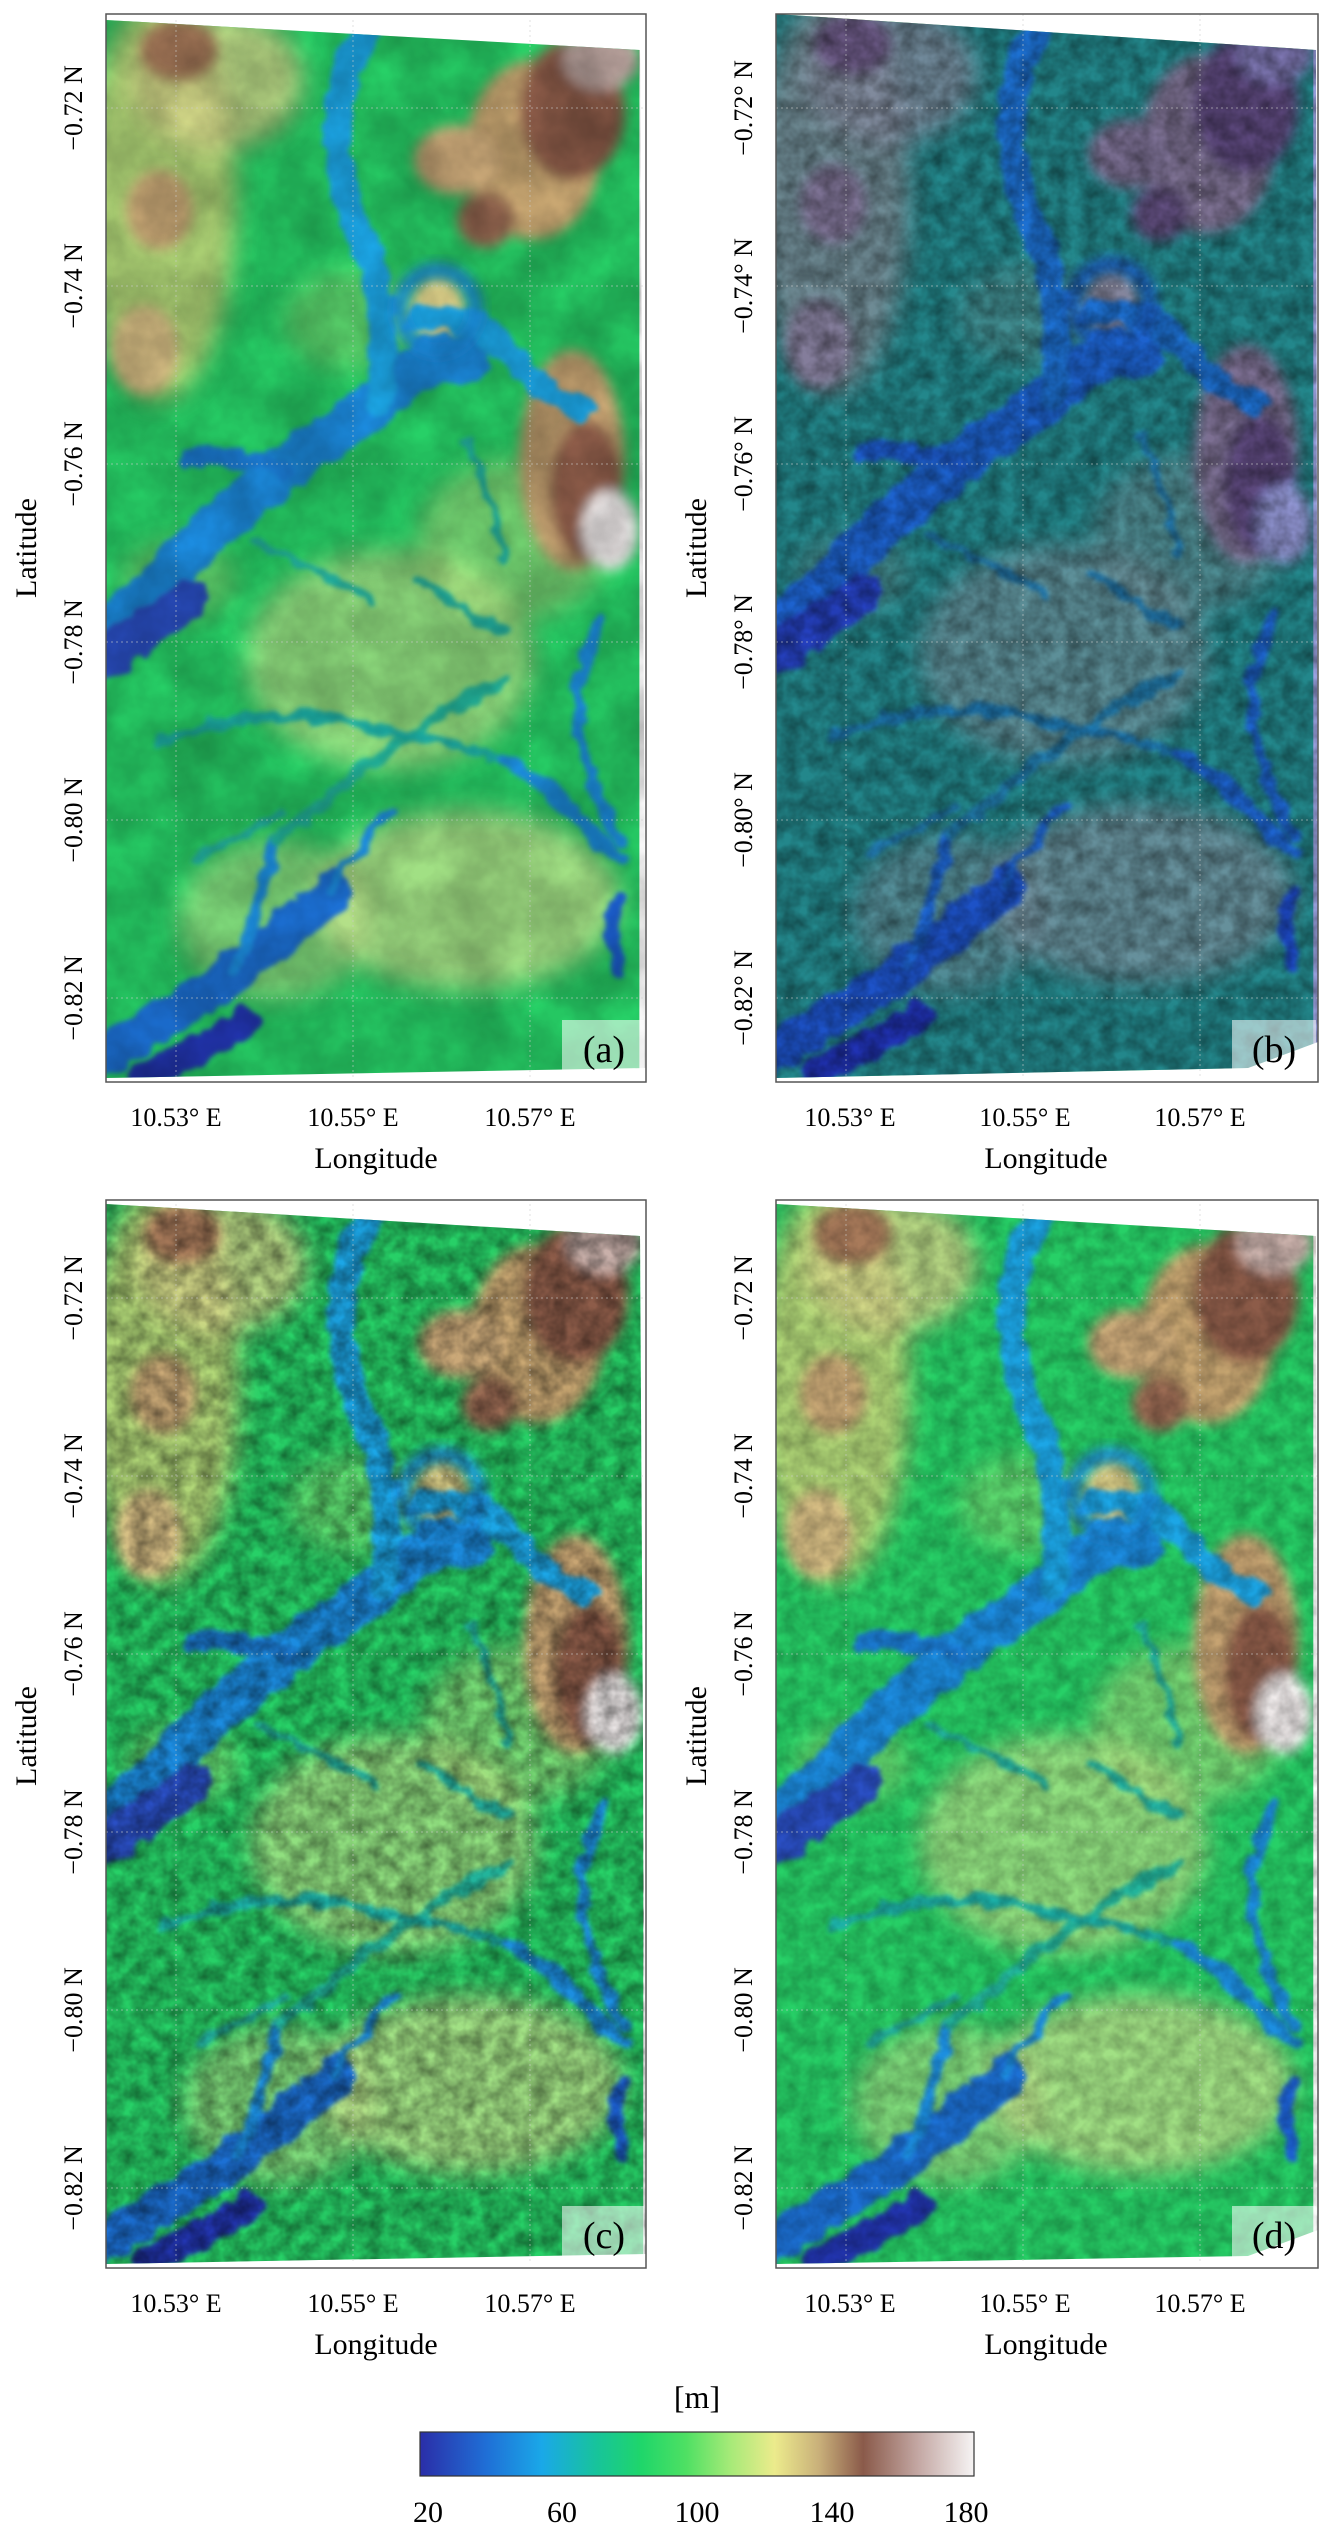 The image size is (1336, 2544). I want to click on panel-label-b: (b), so click(1274, 1050).